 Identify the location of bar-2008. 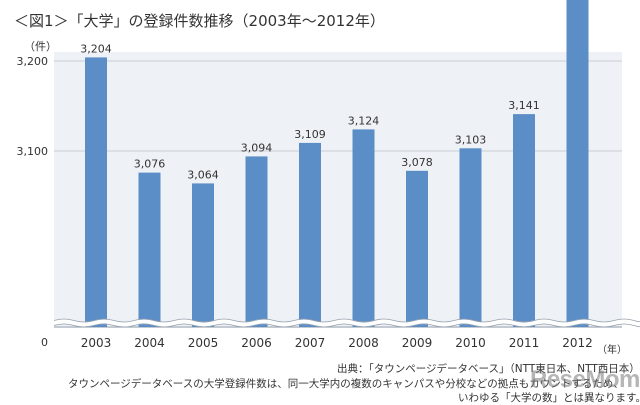
(363, 228).